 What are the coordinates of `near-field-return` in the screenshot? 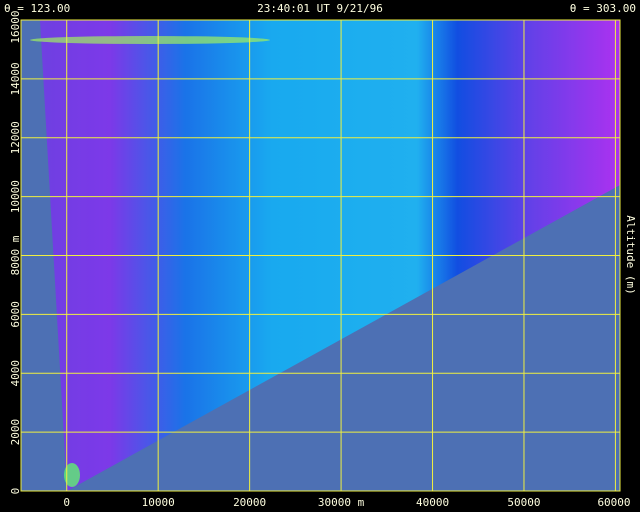 It's located at (72, 475).